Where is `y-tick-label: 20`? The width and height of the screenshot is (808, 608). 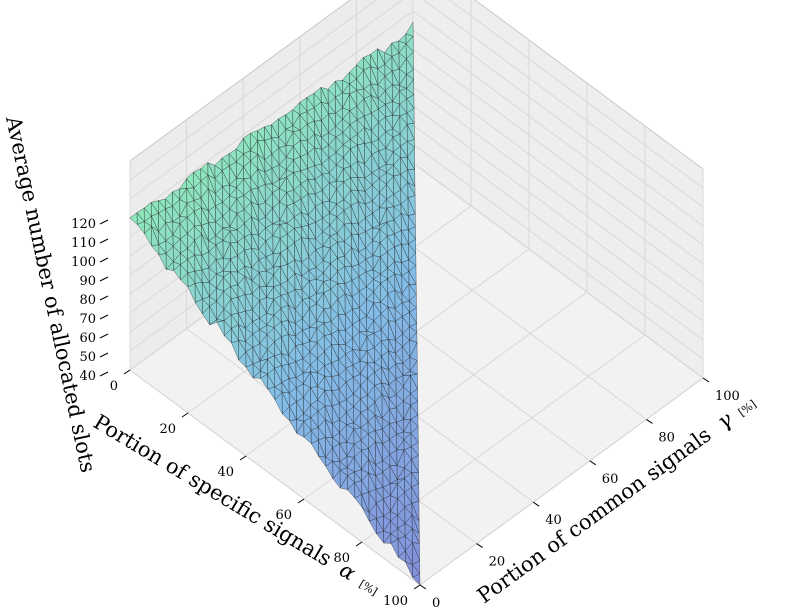 y-tick-label: 20 is located at coordinates (497, 562).